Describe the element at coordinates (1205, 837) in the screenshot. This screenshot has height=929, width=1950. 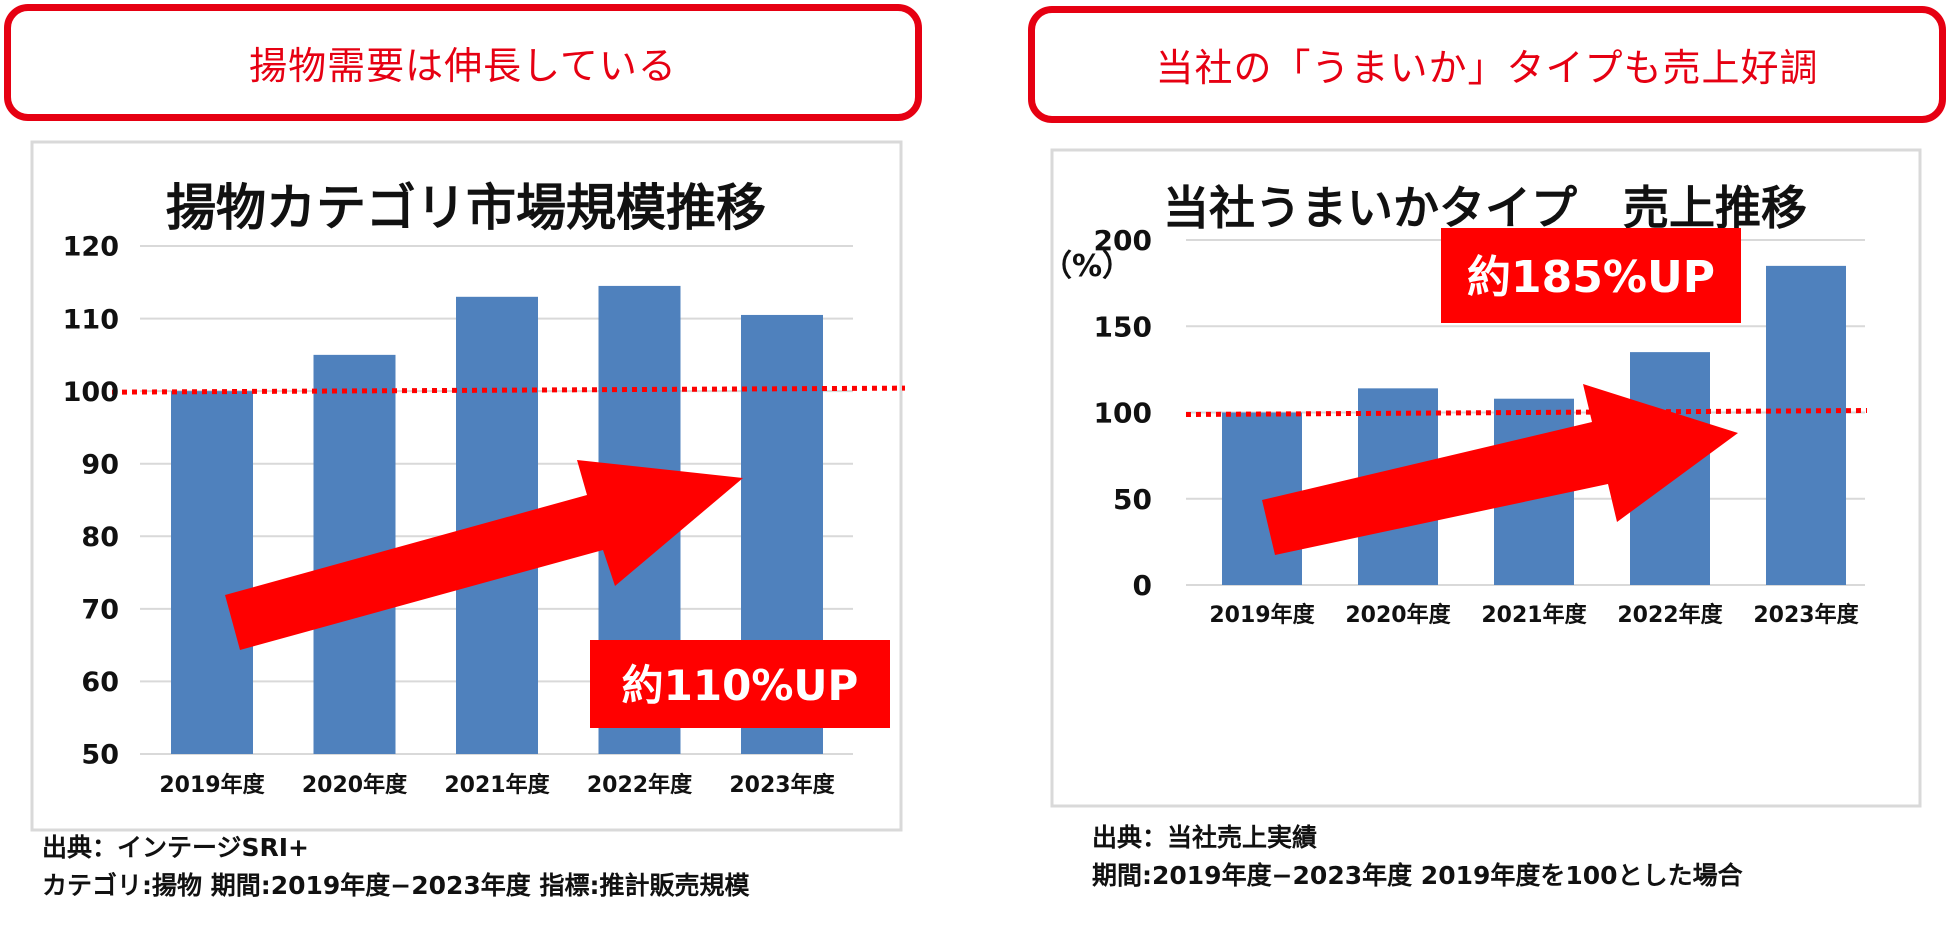
I see `right-source-line-1: 出典：当社売上実績` at that location.